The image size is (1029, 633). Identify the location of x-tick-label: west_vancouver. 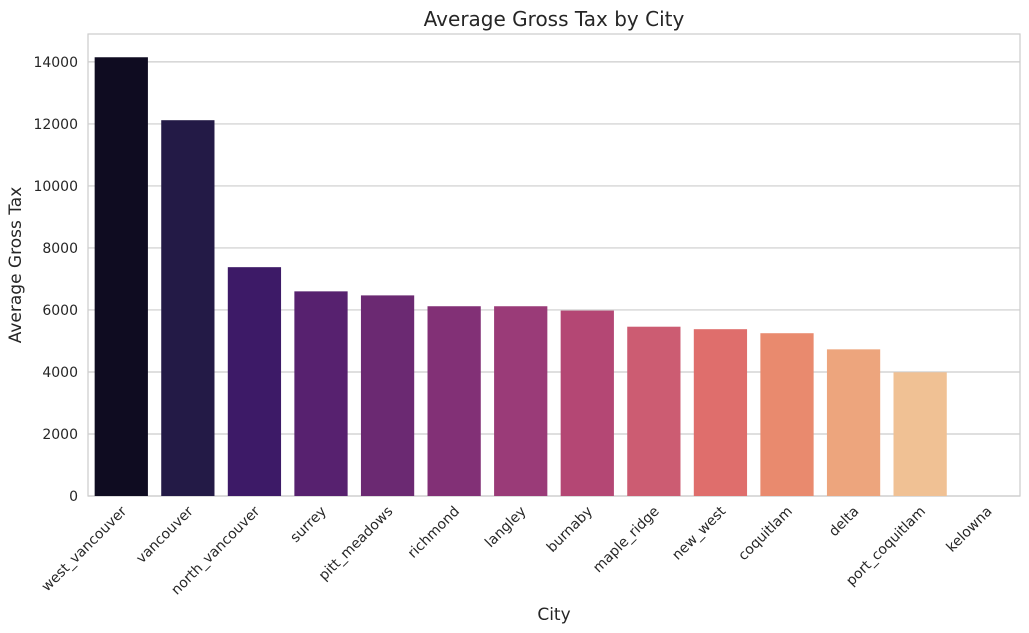
(85, 549).